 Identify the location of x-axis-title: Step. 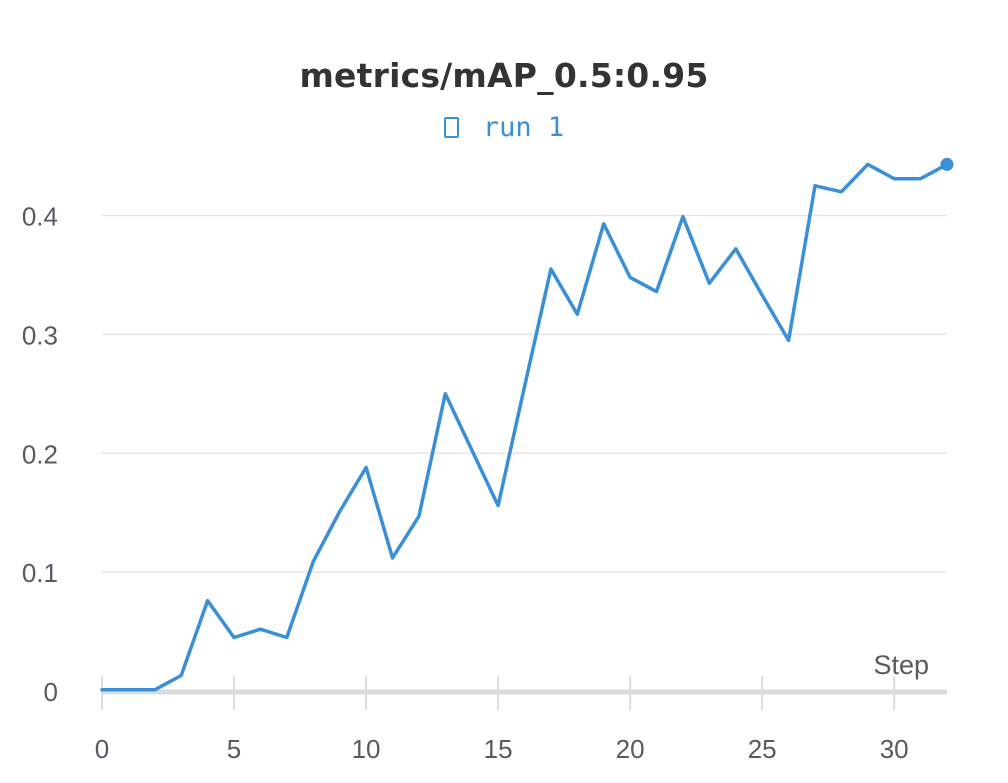
(901, 665).